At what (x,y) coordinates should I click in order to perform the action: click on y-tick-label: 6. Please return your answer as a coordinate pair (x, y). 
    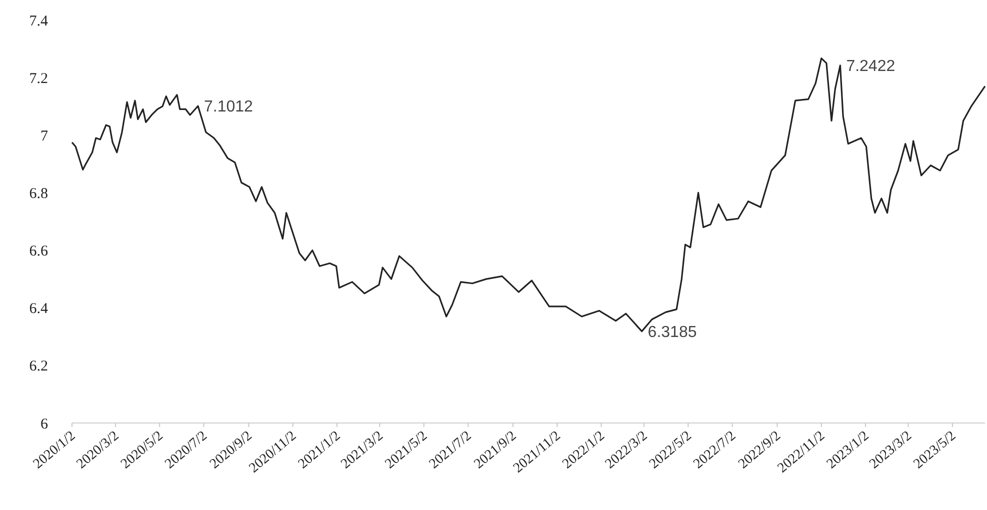
    Looking at the image, I should click on (44, 424).